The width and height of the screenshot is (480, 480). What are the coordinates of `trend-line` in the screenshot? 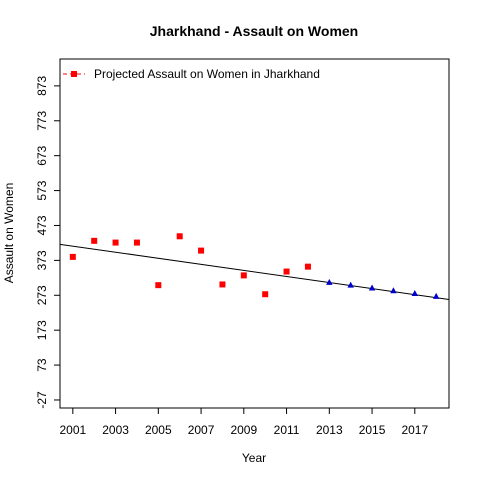 It's located at (254, 271).